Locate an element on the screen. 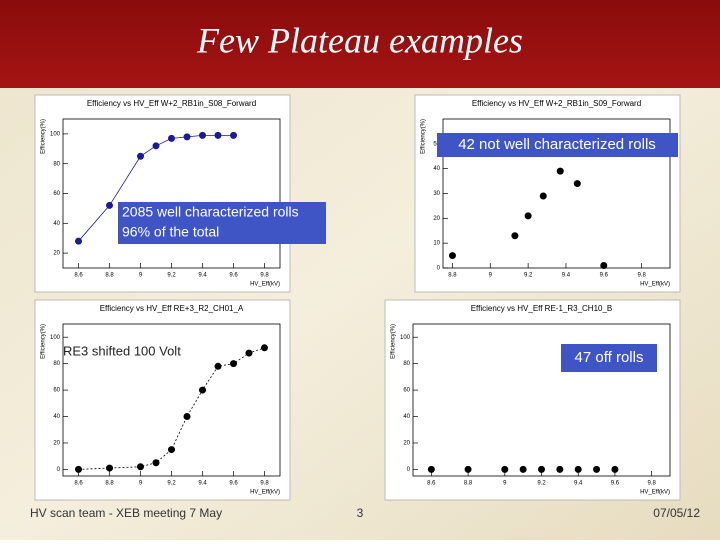 Image resolution: width=720 pixels, height=545 pixels. chart-title: Efficiency vs HV_Eff RE-1_R3_CH10_B is located at coordinates (542, 308).